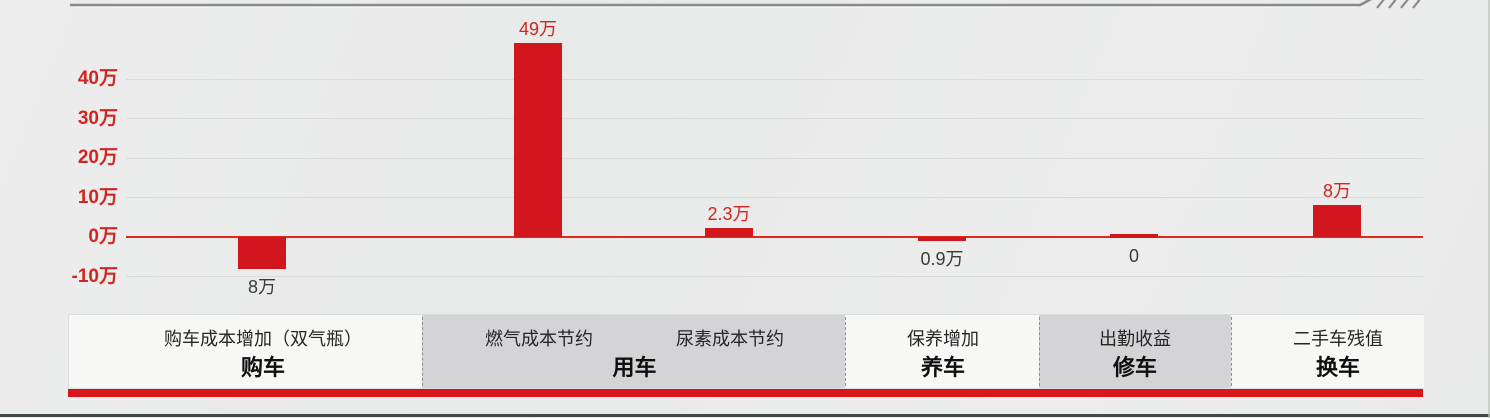 The image size is (1490, 418). I want to click on group-label: 购车, so click(263, 367).